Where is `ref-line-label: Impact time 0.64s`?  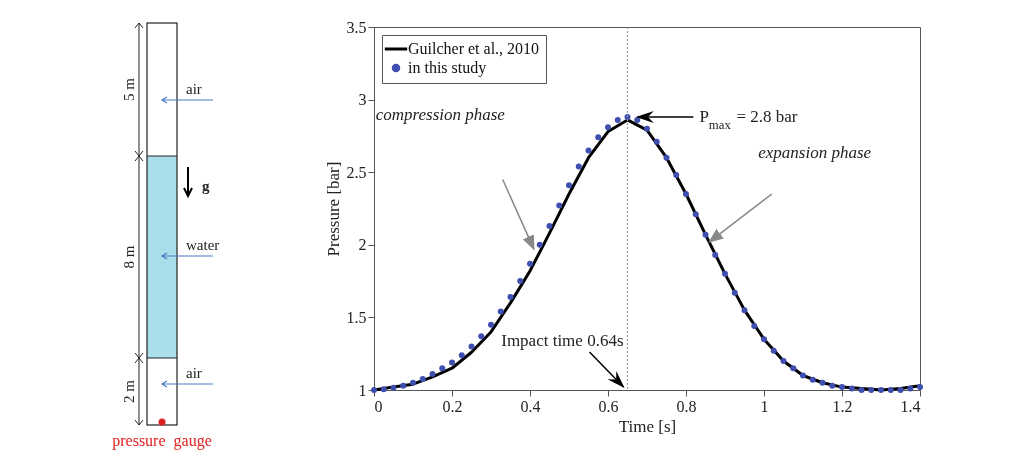 ref-line-label: Impact time 0.64s is located at coordinates (562, 340).